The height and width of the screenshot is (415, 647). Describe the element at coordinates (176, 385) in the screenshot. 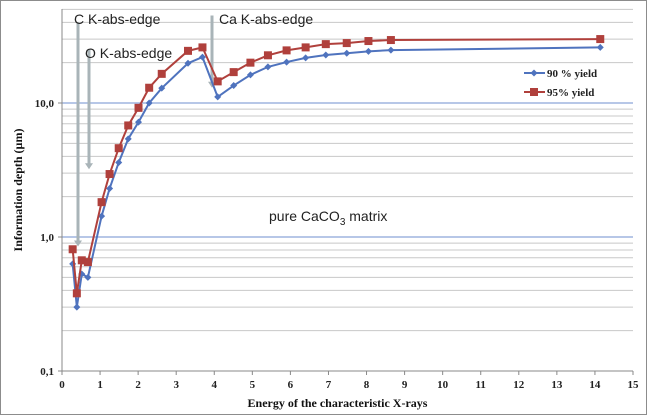

I see `x-tick-label: 3` at that location.